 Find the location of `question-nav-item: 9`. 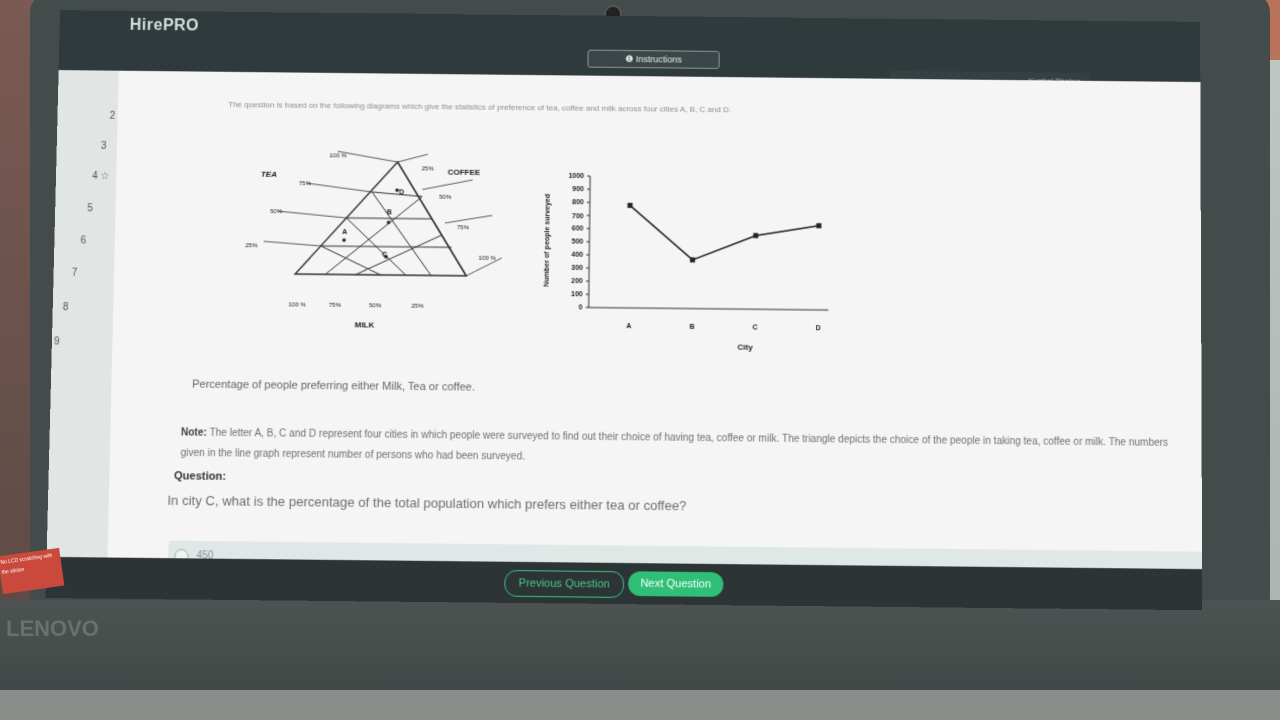

question-nav-item: 9 is located at coordinates (57, 341).